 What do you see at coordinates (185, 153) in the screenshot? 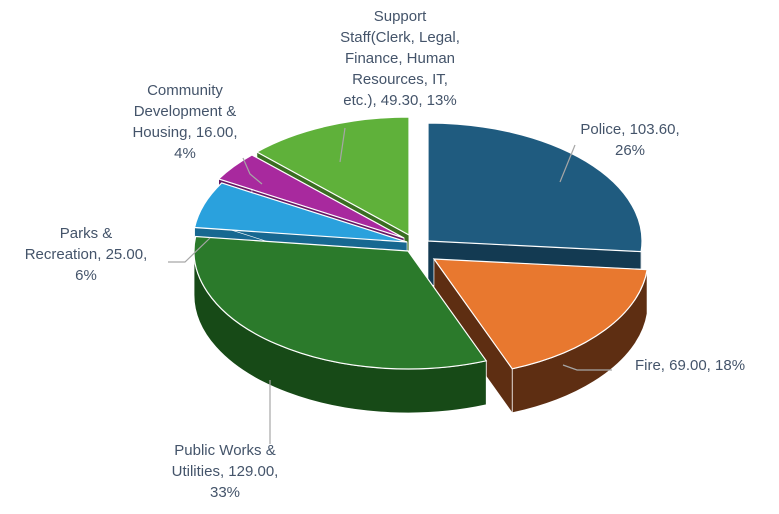
I see `data-label-line: 4%` at bounding box center [185, 153].